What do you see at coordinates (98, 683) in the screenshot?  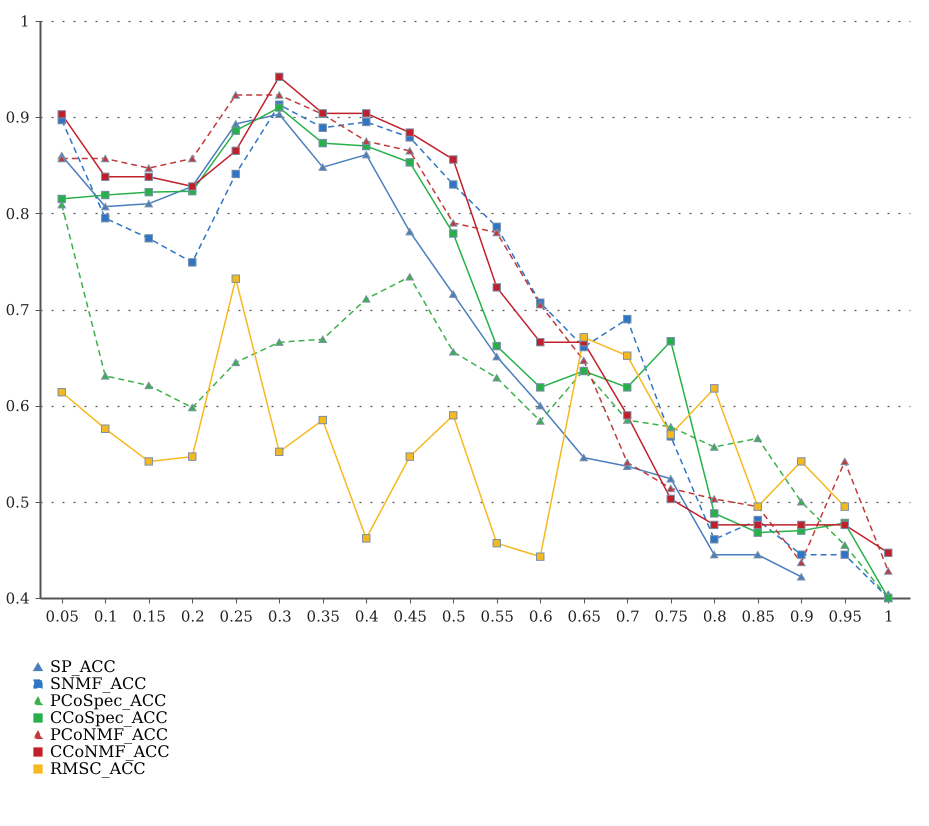 I see `legend-label: SNMF_ACC` at bounding box center [98, 683].